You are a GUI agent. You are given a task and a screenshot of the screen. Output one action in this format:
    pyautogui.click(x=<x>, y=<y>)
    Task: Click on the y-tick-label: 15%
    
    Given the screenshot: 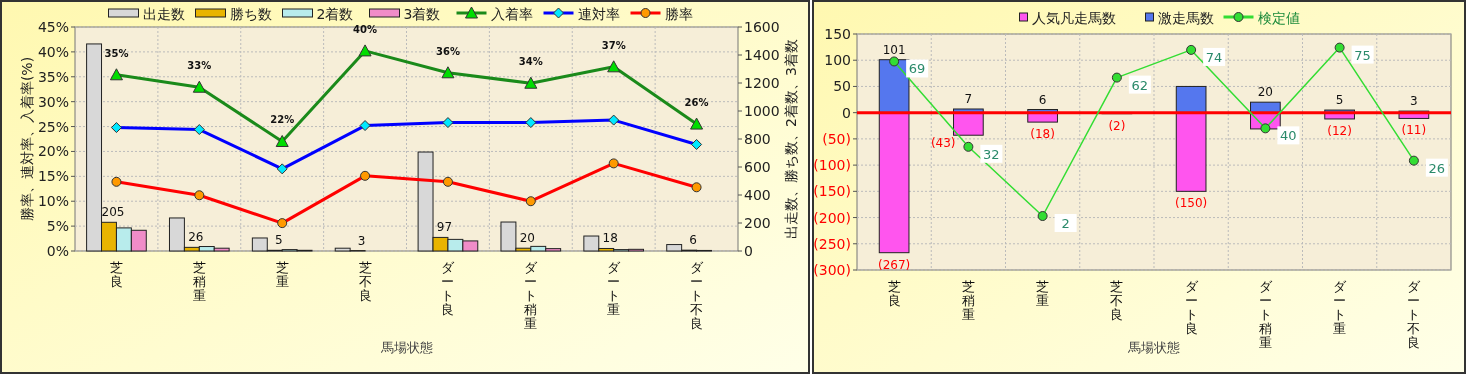 What is the action you would take?
    pyautogui.click(x=53, y=176)
    